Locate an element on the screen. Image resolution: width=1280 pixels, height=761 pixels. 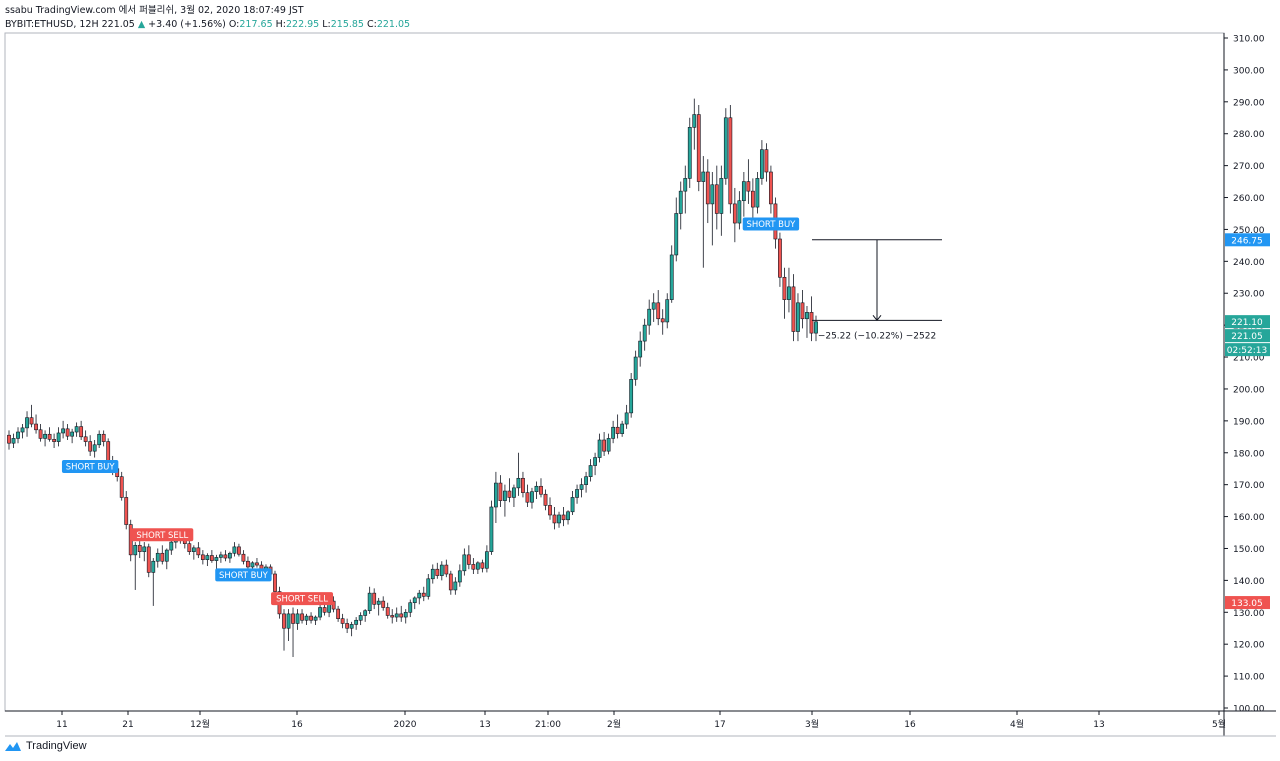
signal-badge is located at coordinates (90, 466).